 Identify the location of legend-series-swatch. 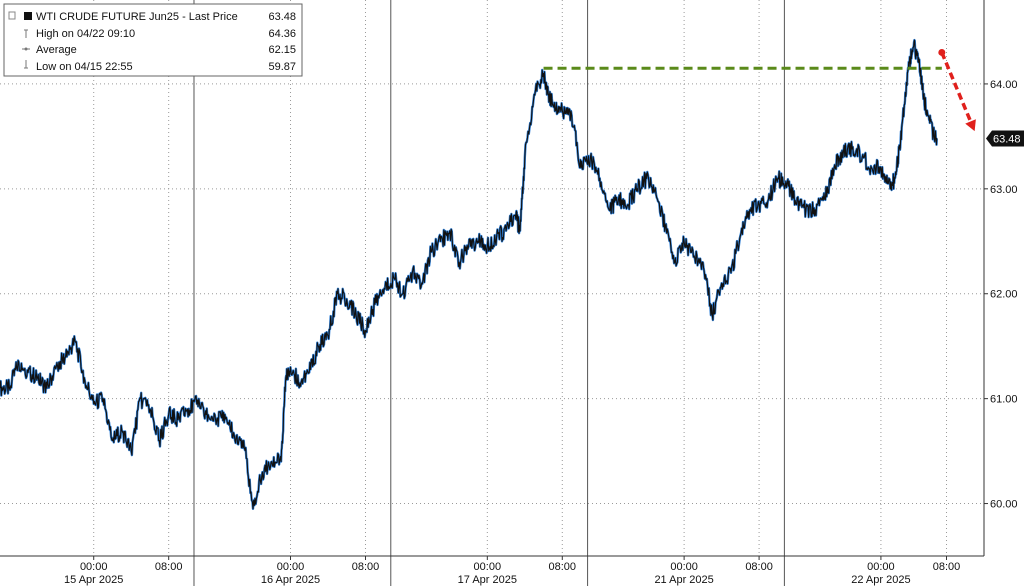
(28, 16).